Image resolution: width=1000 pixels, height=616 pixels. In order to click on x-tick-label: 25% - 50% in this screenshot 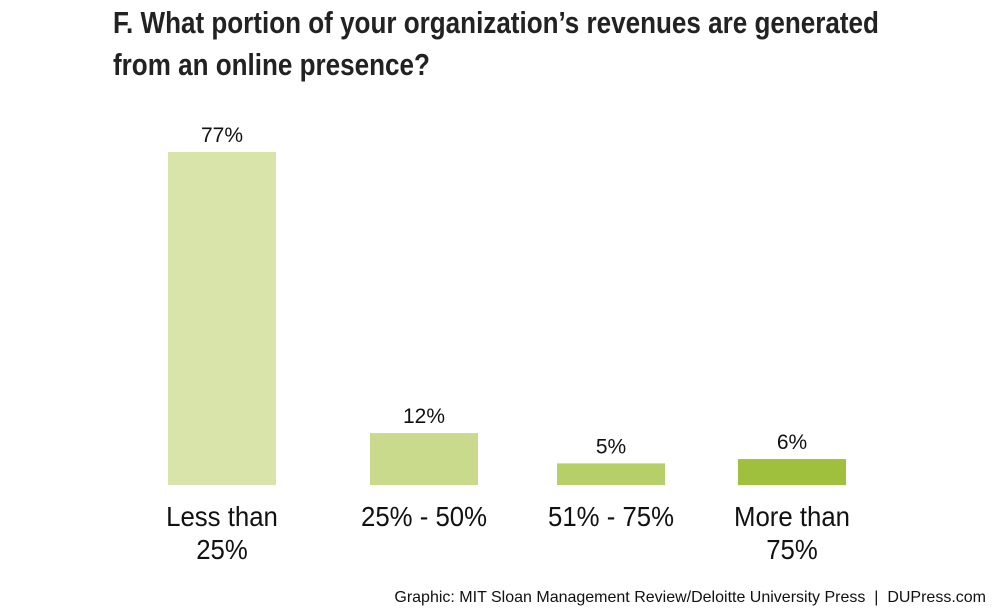, I will do `click(424, 516)`.